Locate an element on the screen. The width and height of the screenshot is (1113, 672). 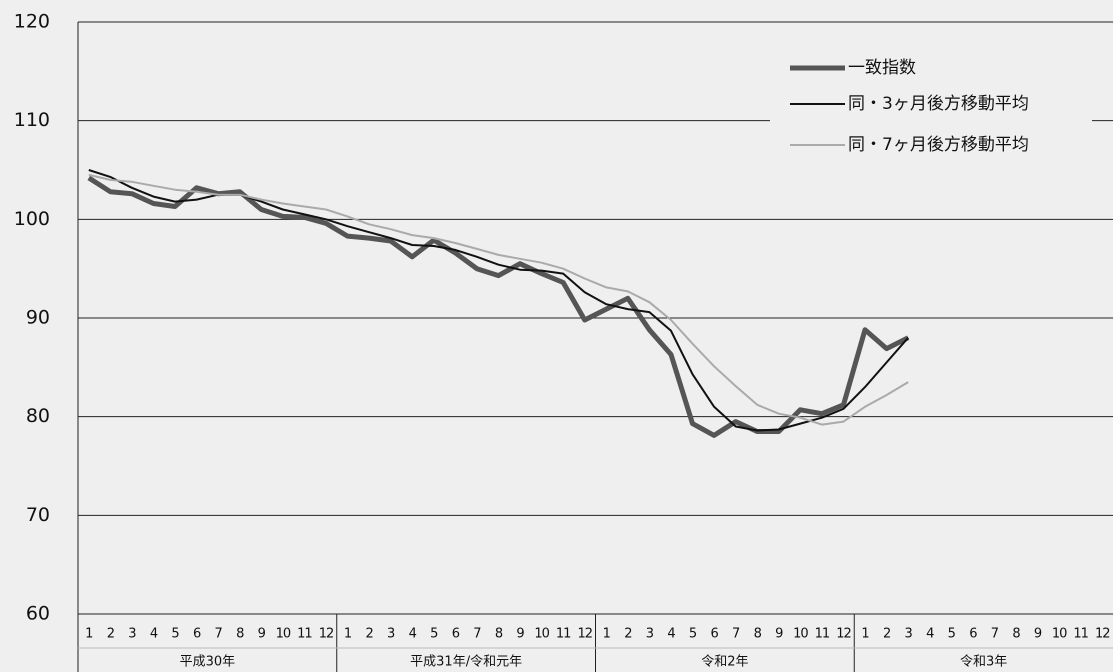
legend-label: 一致指数 is located at coordinates (882, 68).